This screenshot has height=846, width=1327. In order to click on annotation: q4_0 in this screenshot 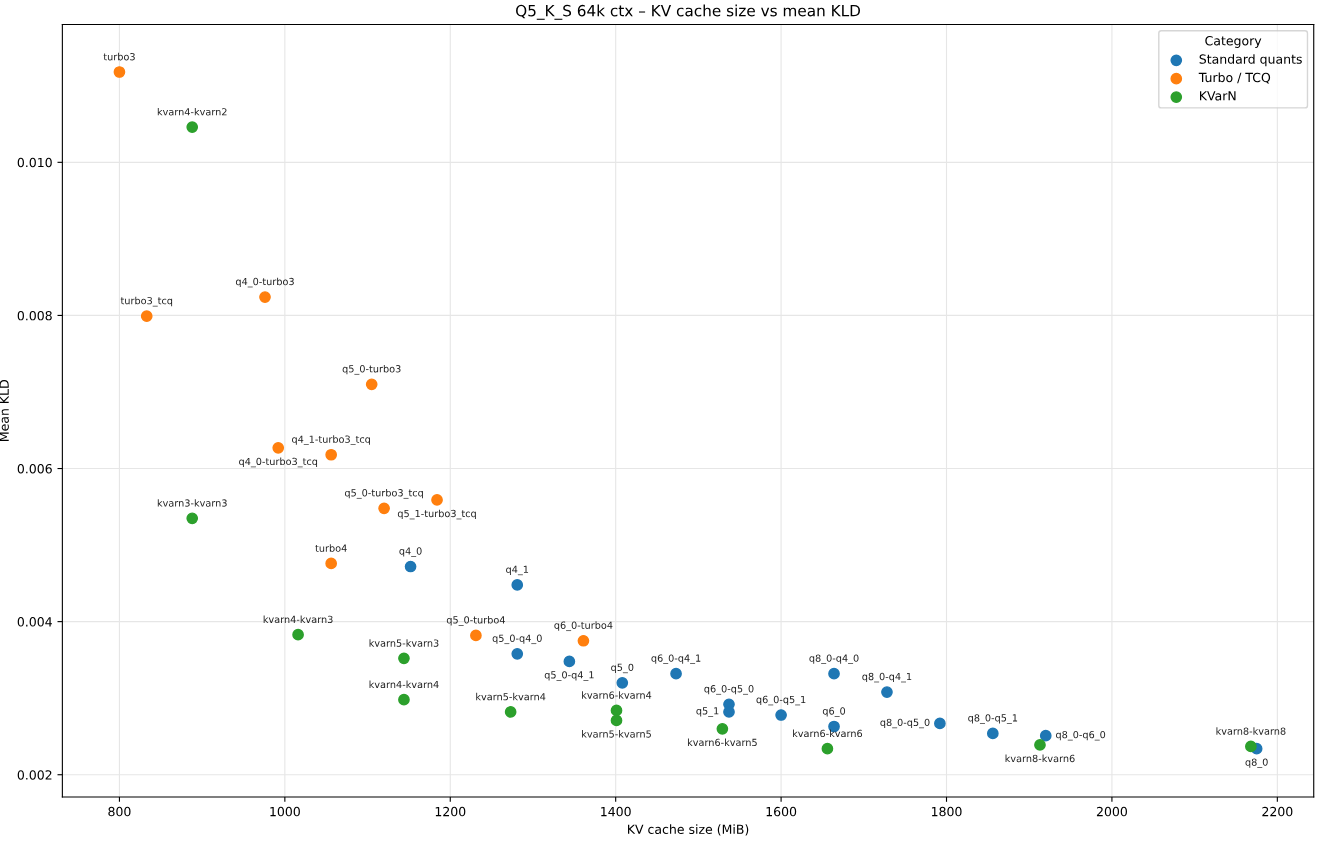, I will do `click(410, 552)`.